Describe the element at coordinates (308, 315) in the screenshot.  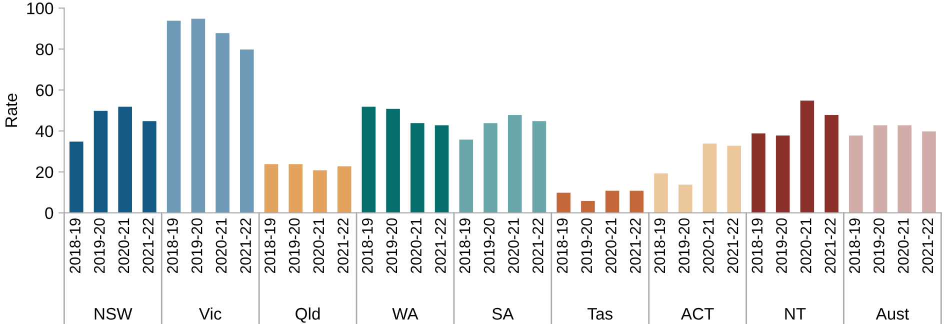
I see `text: Qld` at that location.